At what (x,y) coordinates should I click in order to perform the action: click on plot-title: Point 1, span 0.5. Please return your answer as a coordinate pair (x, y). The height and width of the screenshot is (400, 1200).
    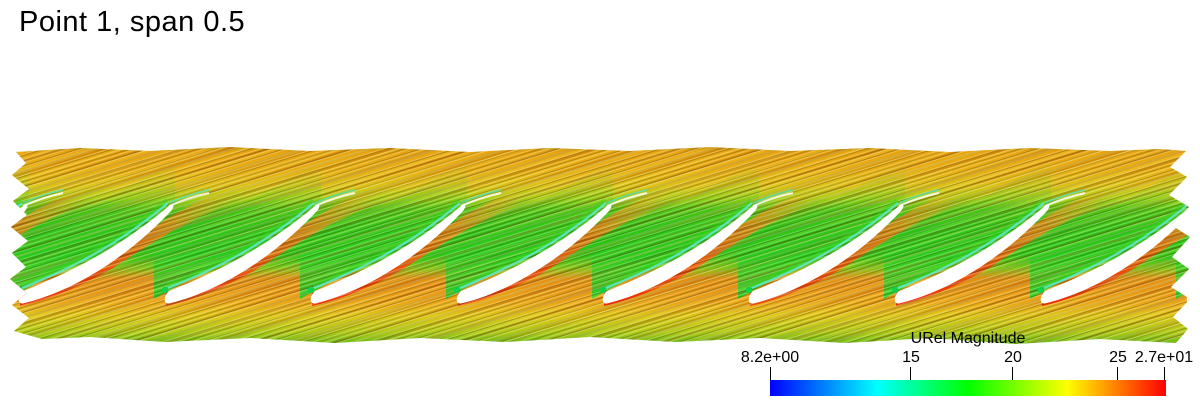
    Looking at the image, I should click on (132, 22).